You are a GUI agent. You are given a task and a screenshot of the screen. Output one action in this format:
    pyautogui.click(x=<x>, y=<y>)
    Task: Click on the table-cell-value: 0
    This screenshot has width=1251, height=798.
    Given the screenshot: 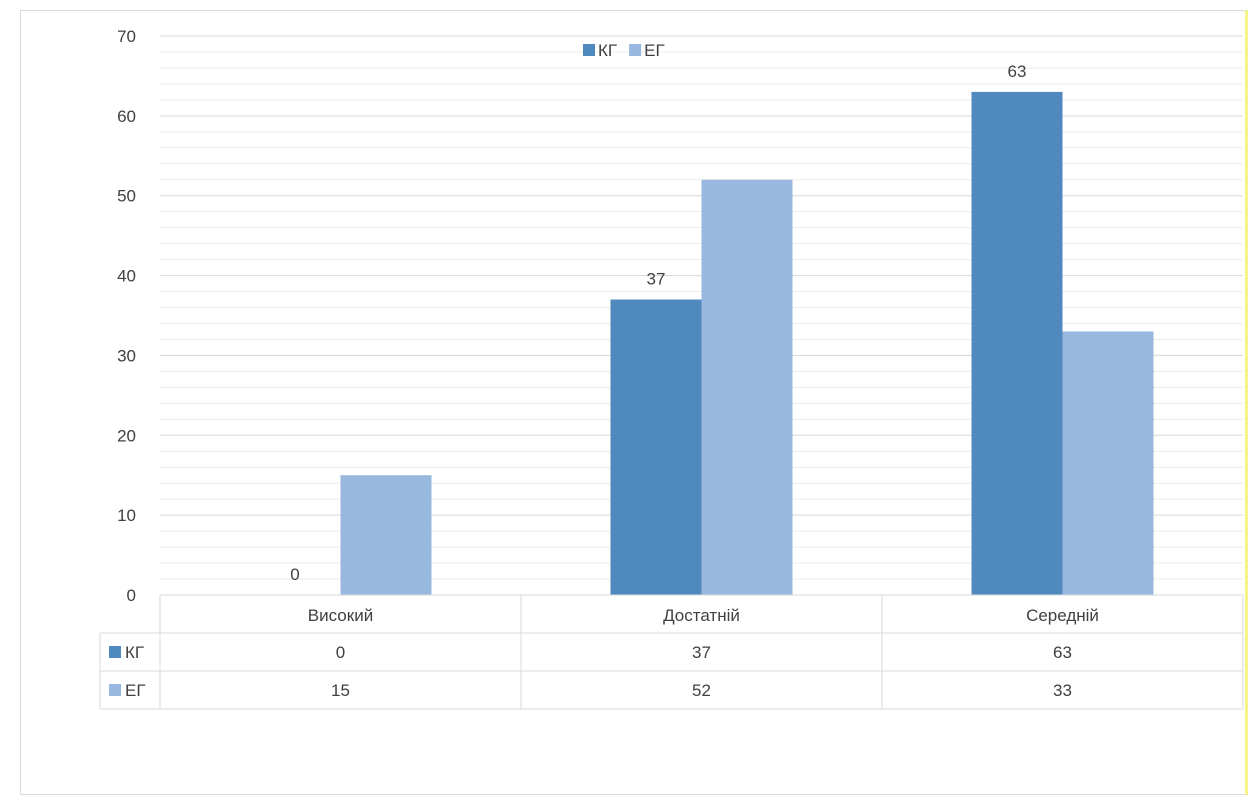 What is the action you would take?
    pyautogui.click(x=340, y=652)
    